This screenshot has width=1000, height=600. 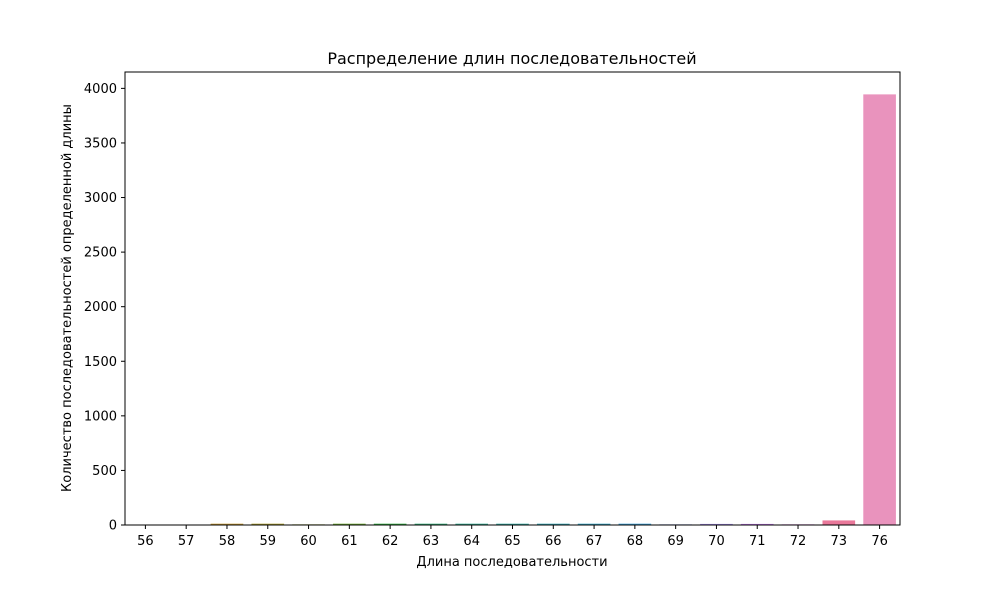 I want to click on y-tick-label-500: 500, so click(x=104, y=471).